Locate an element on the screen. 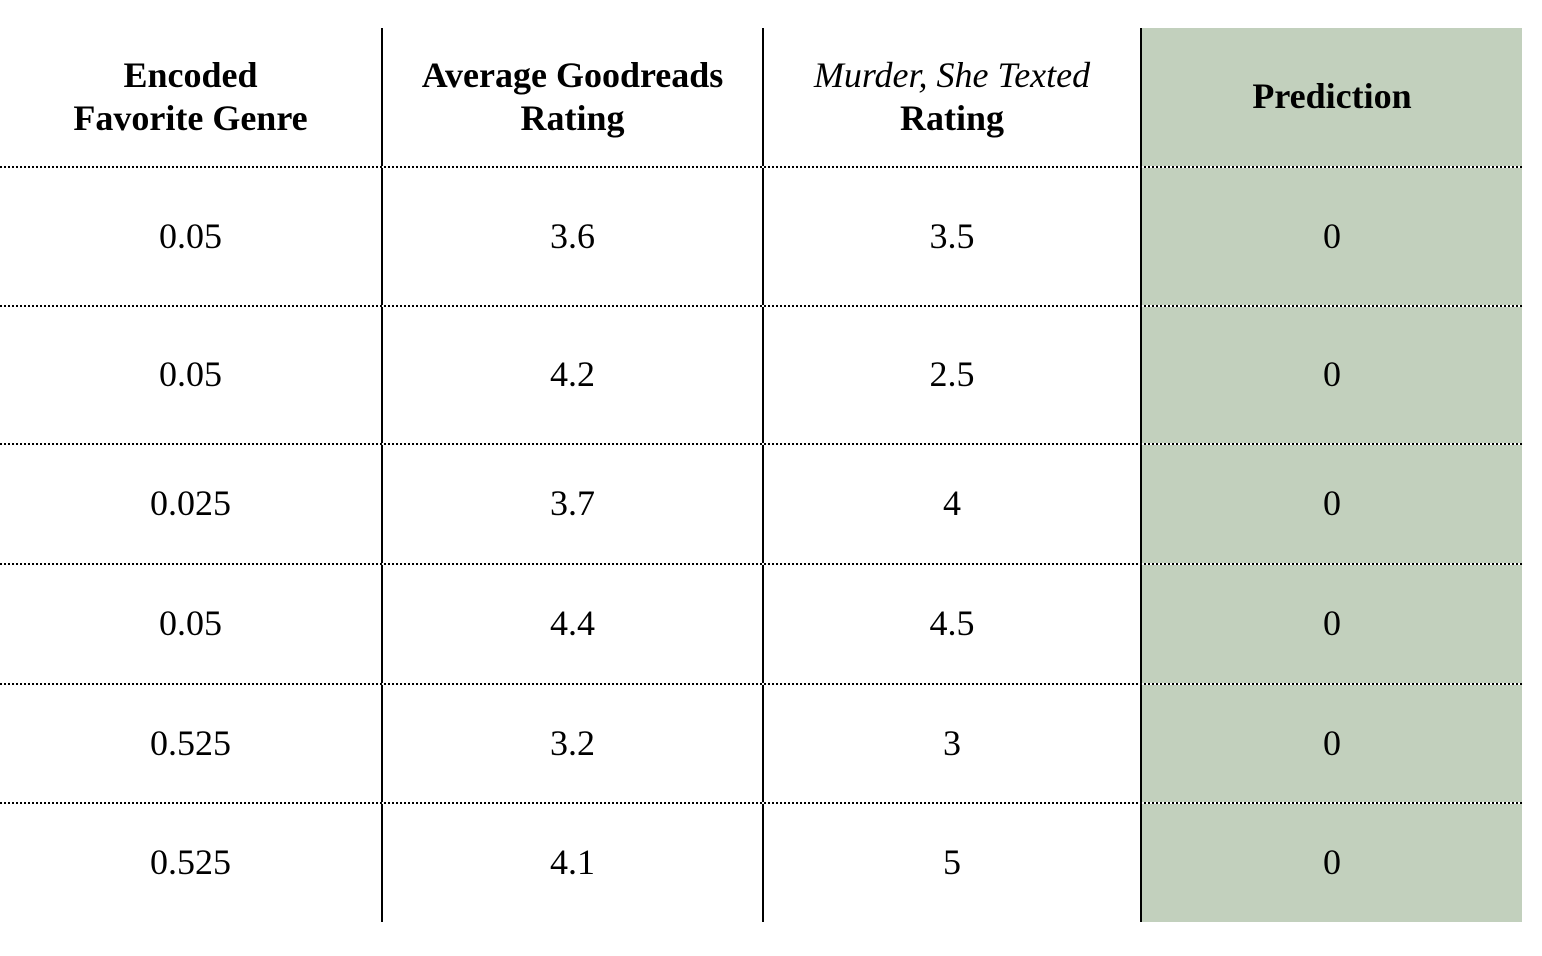  table-row: 0.05 3.6 3.5 0 is located at coordinates (761, 235).